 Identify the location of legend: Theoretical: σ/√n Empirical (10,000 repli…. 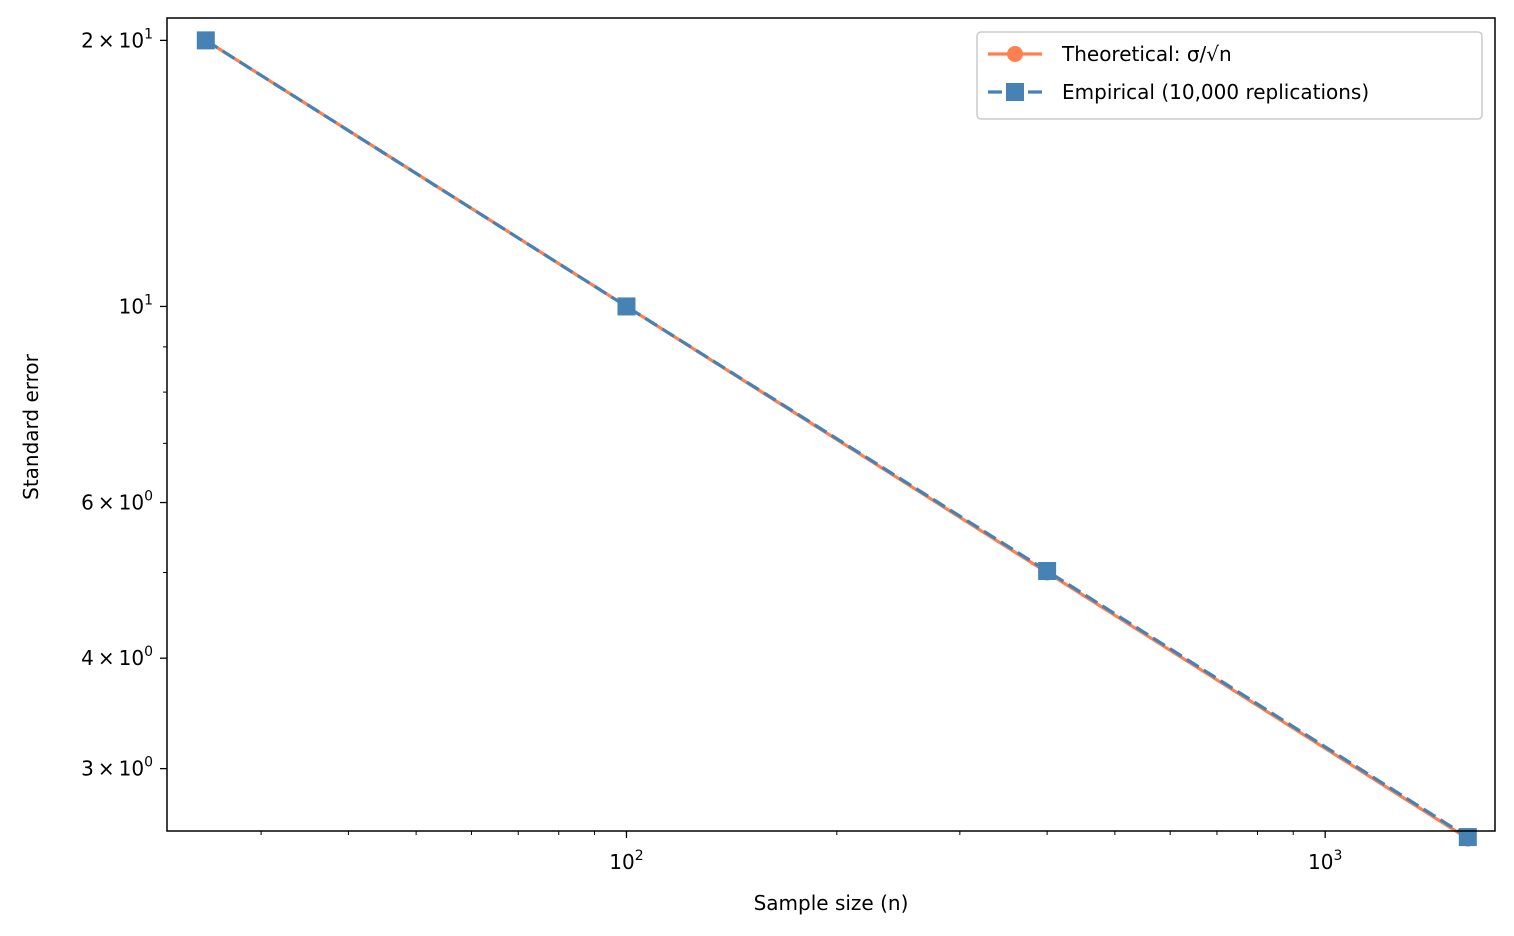
(1229, 75).